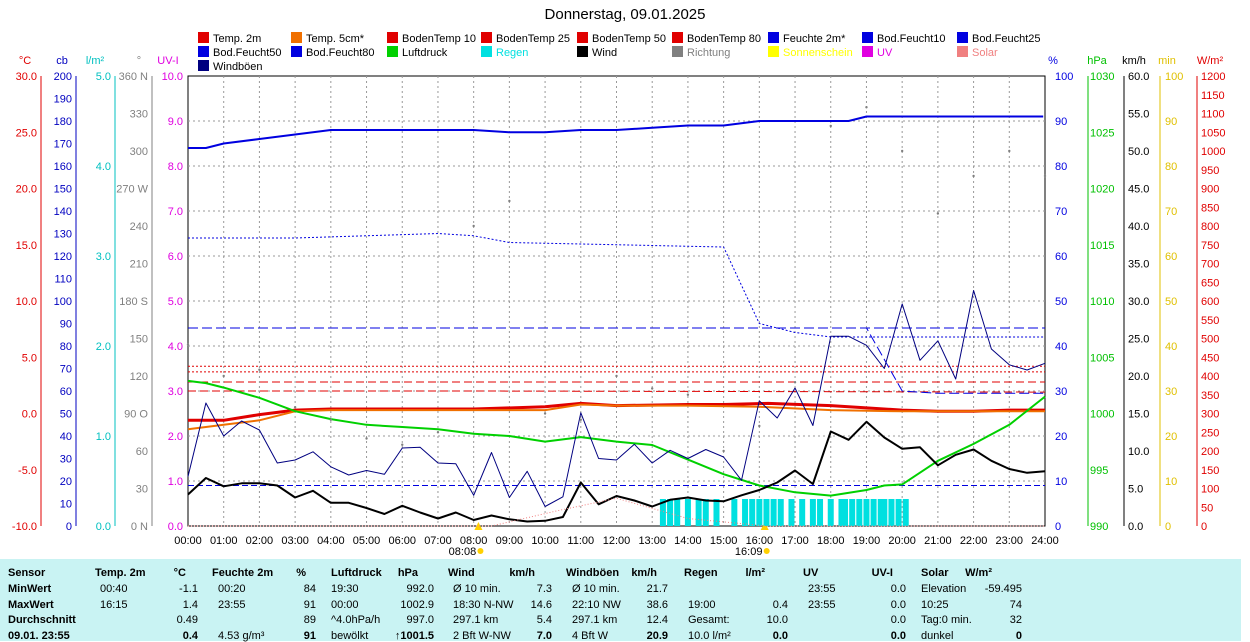 The image size is (1250, 642). What do you see at coordinates (533, 39) in the screenshot?
I see `legend-label: BodenTemp 25` at bounding box center [533, 39].